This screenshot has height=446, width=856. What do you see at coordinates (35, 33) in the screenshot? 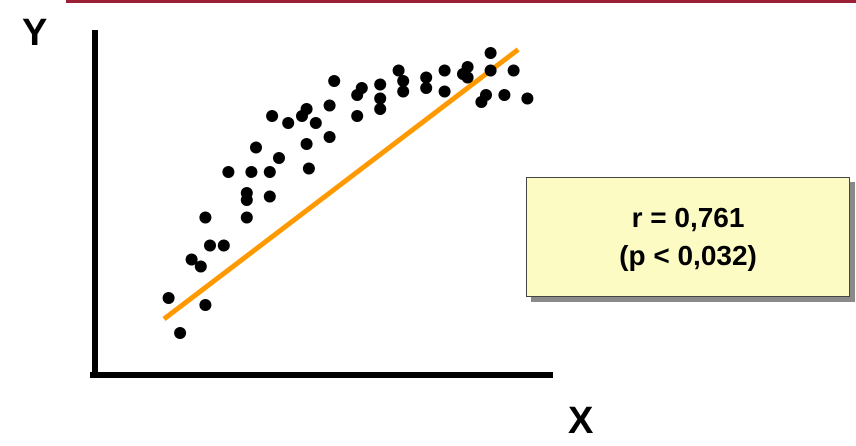
I see `y-axis-label: Y` at bounding box center [35, 33].